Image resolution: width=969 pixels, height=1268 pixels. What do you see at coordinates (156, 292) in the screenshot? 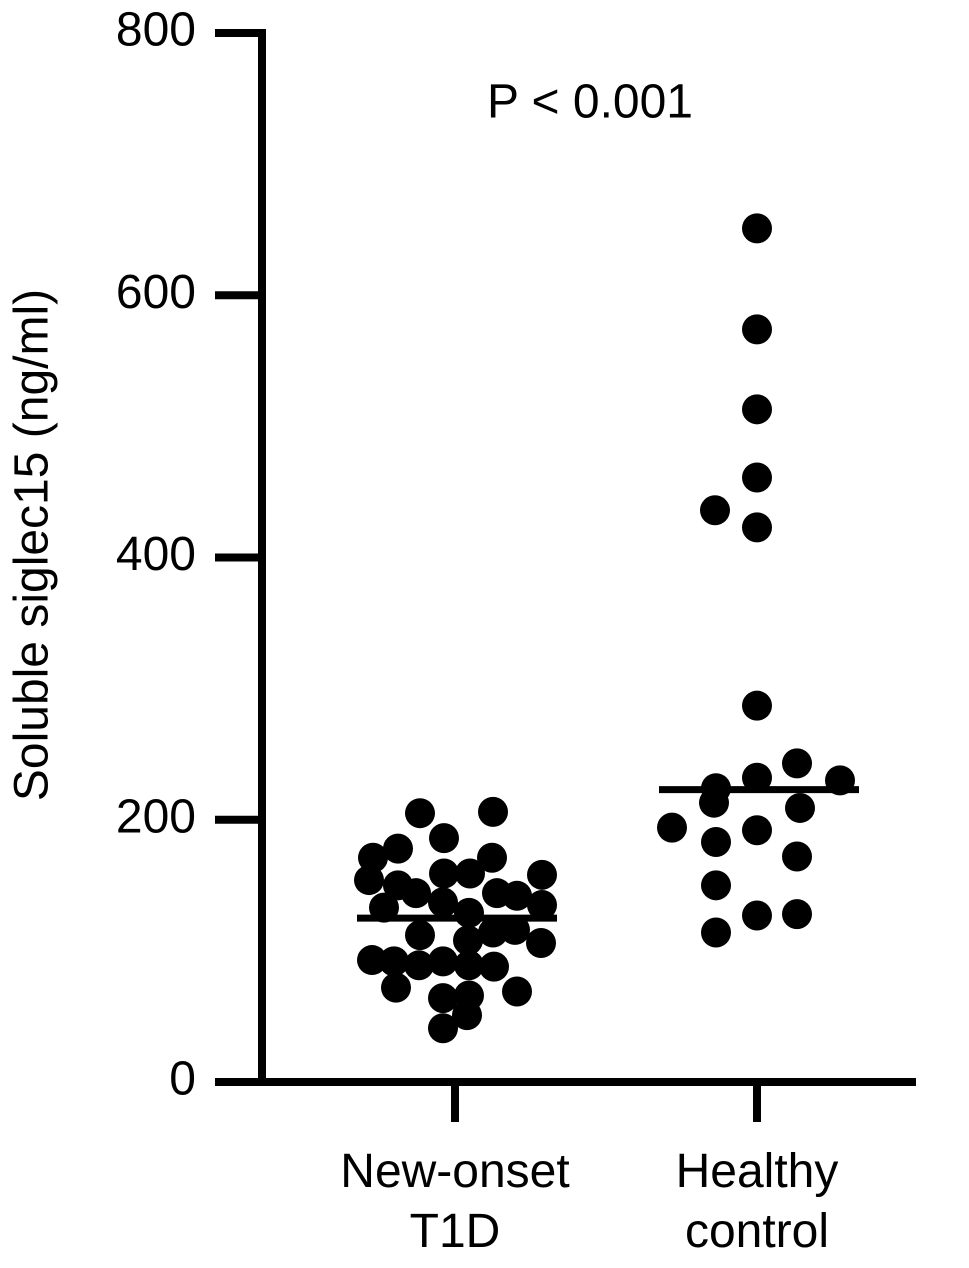
I see `y-tick-label: 600` at bounding box center [156, 292].